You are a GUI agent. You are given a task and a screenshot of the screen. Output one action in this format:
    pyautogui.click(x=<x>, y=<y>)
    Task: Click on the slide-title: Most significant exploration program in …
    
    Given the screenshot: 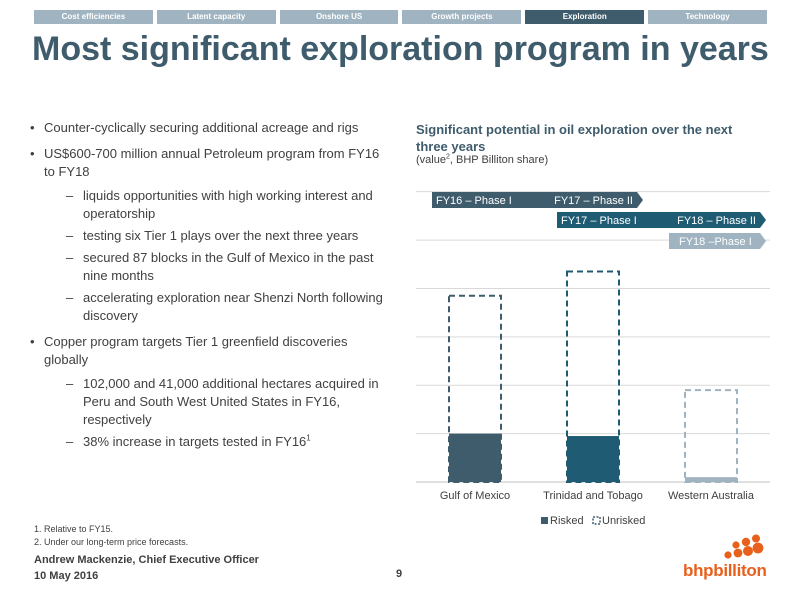 What is the action you would take?
    pyautogui.click(x=400, y=49)
    